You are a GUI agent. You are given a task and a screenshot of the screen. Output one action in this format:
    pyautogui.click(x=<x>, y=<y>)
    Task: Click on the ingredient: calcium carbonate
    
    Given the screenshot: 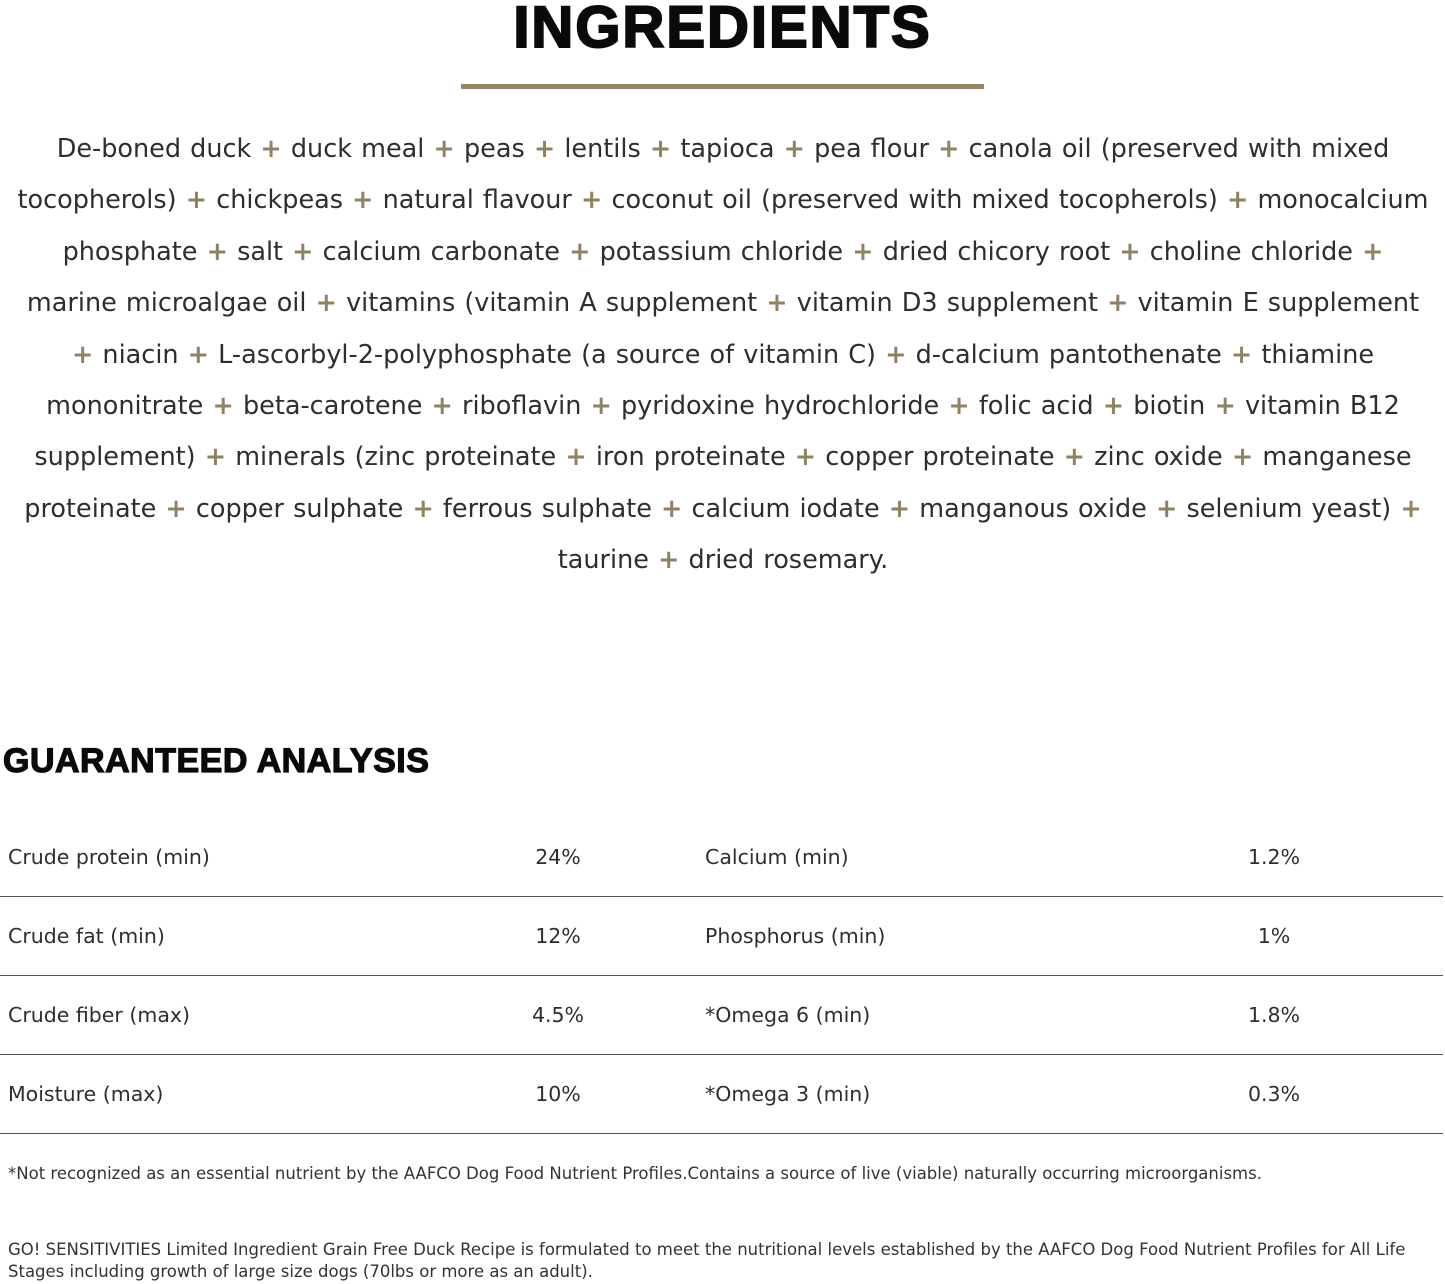 What is the action you would take?
    pyautogui.click(x=441, y=251)
    